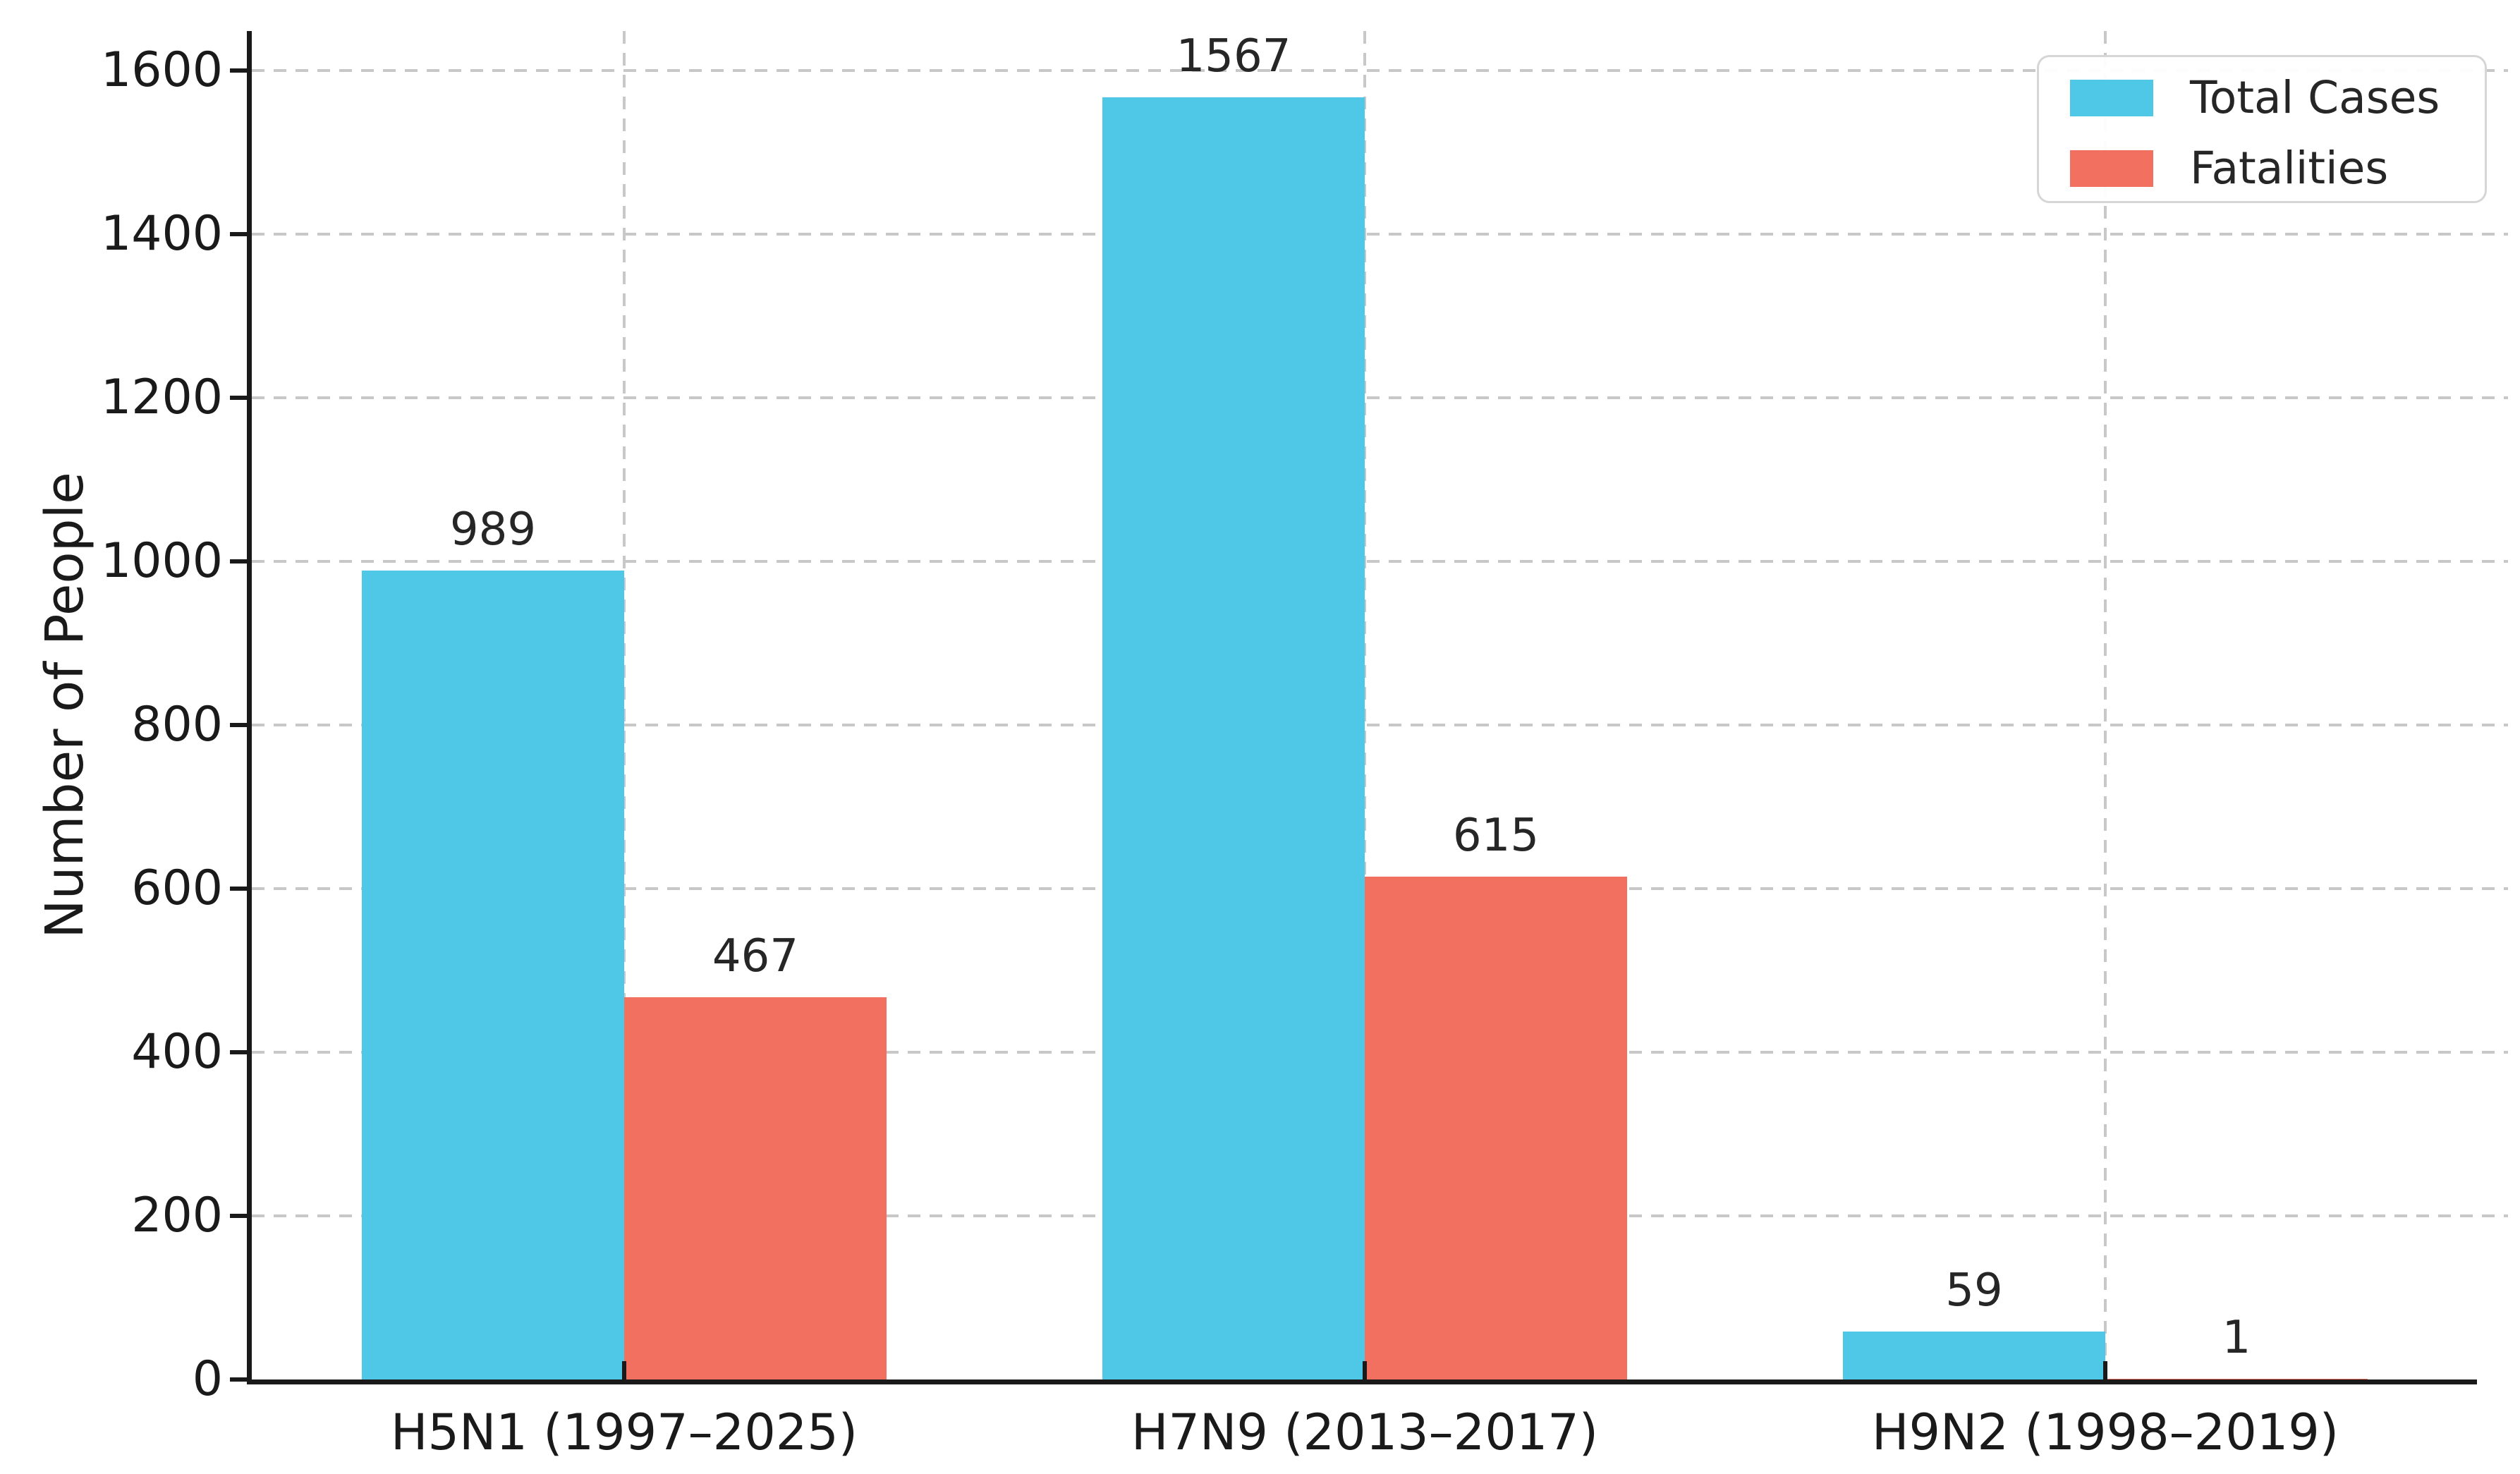 The width and height of the screenshot is (2520, 1474). Describe the element at coordinates (177, 1215) in the screenshot. I see `y-tick-label: 200` at that location.